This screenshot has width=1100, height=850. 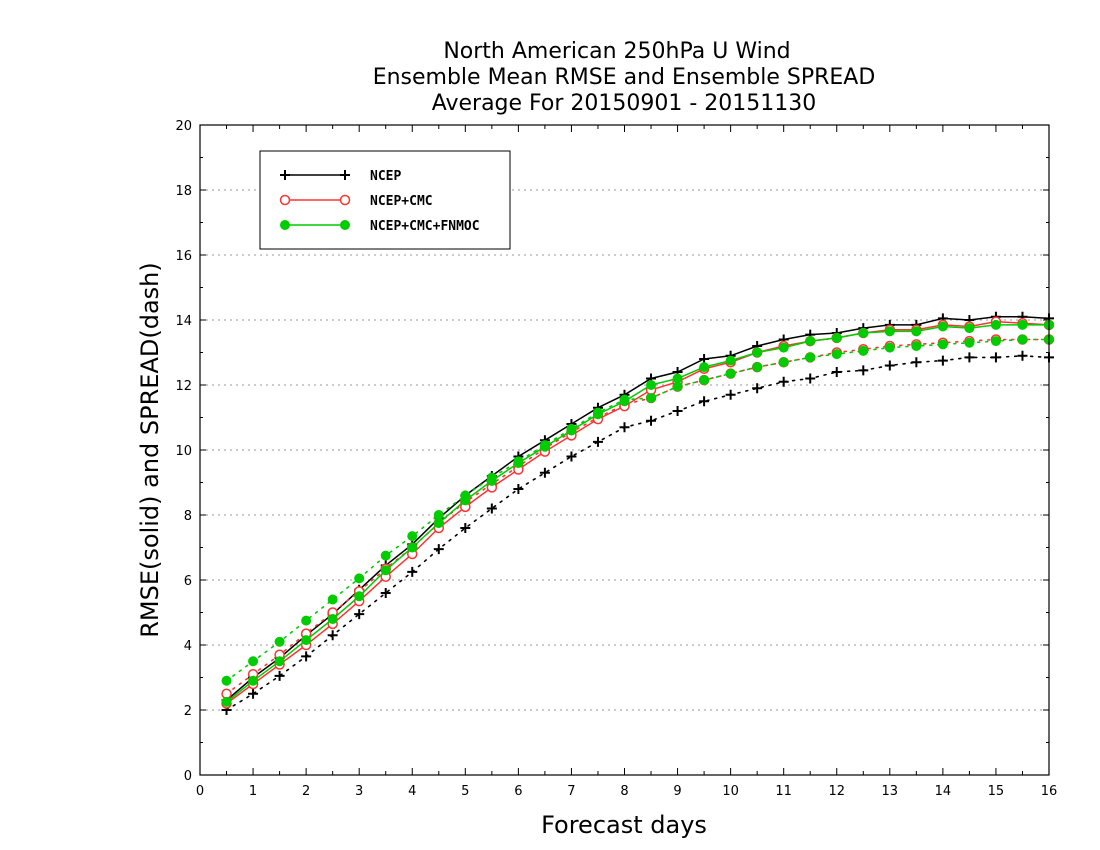 What do you see at coordinates (425, 226) in the screenshot?
I see `legend-label: NCEP+CMC+FNMOC` at bounding box center [425, 226].